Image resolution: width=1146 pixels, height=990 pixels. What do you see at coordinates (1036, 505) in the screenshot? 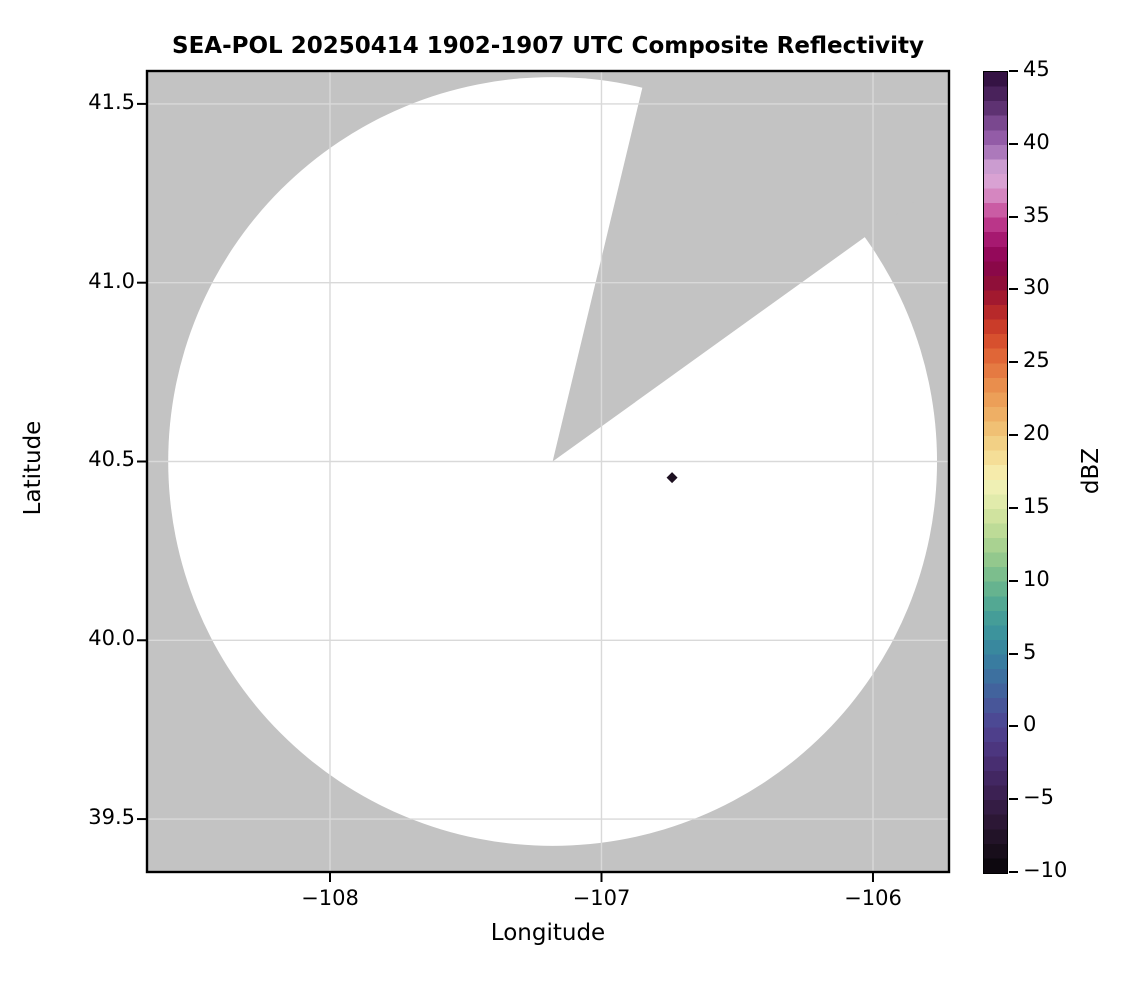
I see `colorbar-tick-label: 15` at bounding box center [1036, 505].